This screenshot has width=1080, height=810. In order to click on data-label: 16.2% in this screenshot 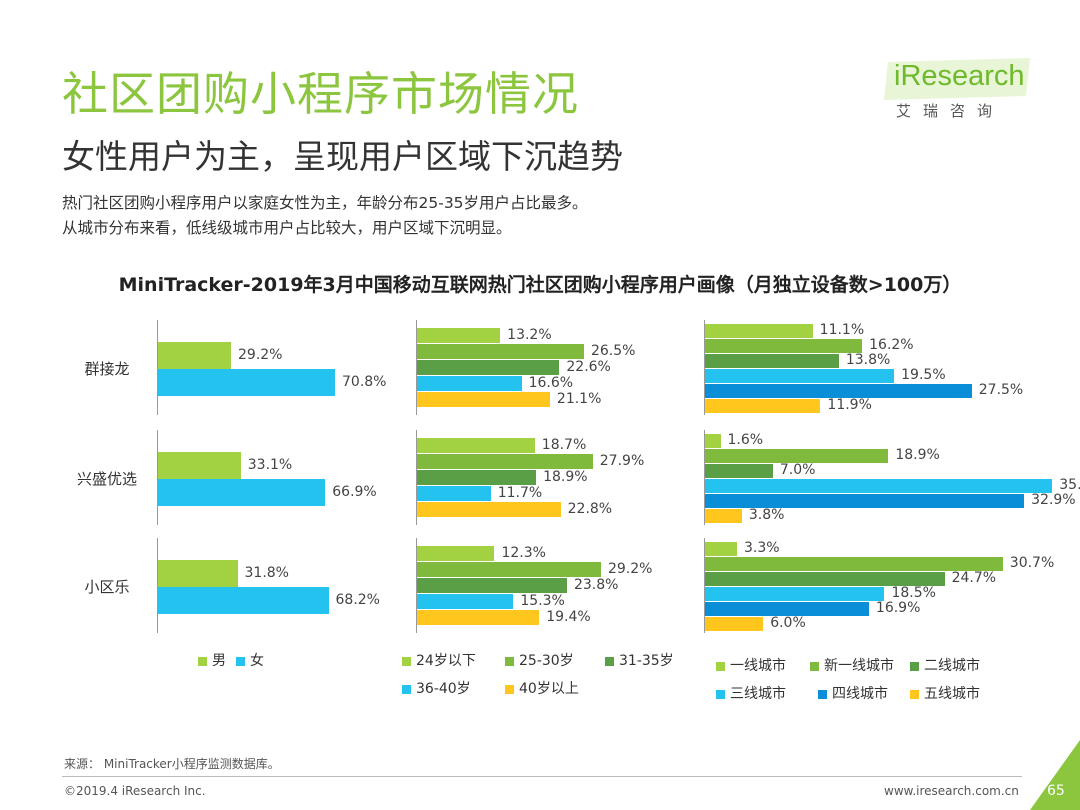, I will do `click(891, 345)`.